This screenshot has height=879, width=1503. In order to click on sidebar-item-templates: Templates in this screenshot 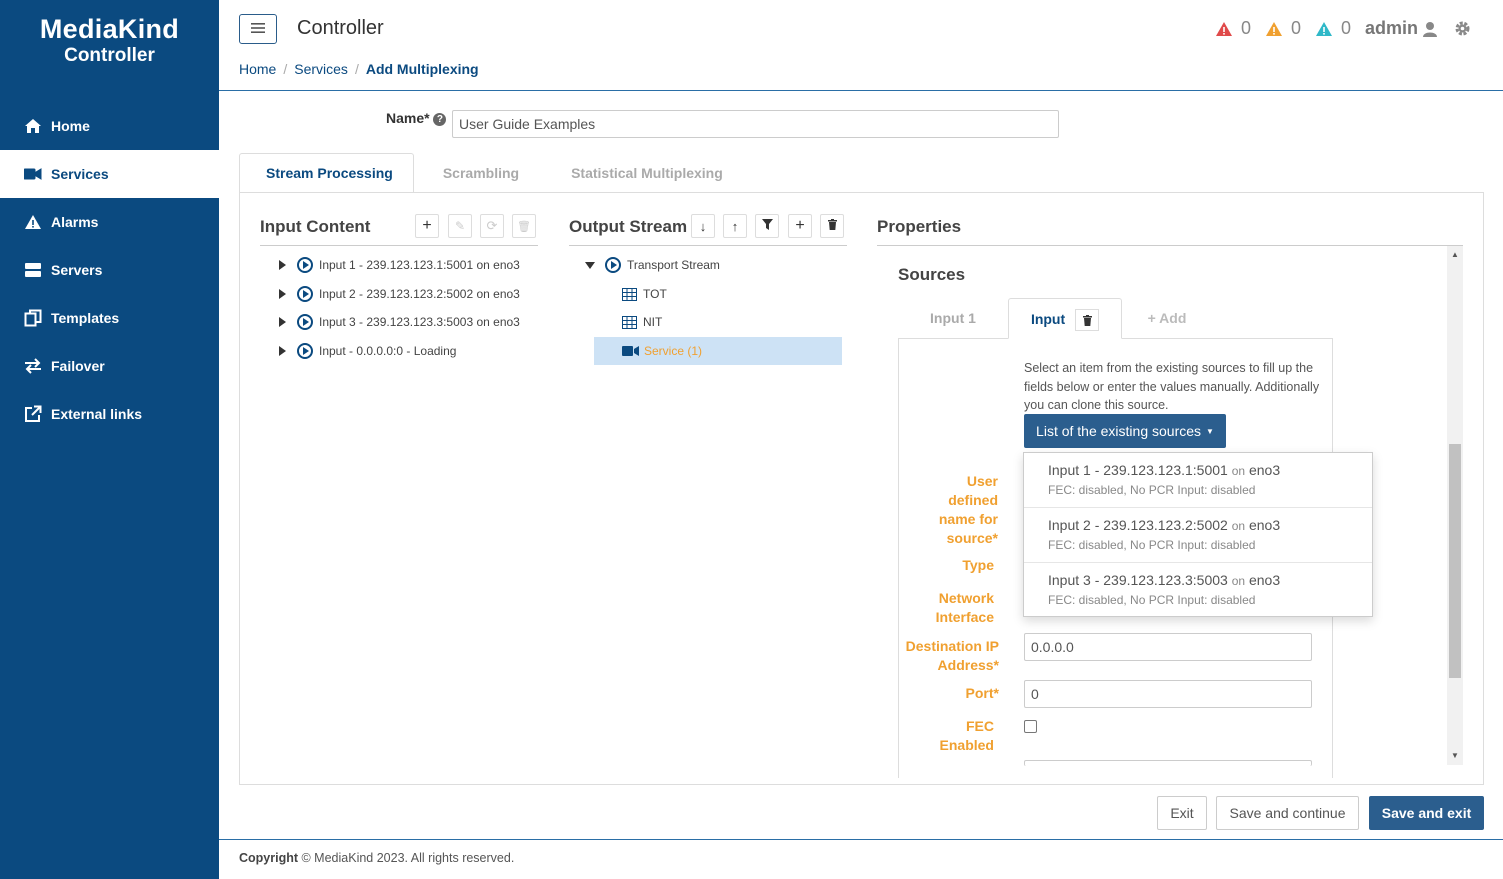, I will do `click(109, 318)`.